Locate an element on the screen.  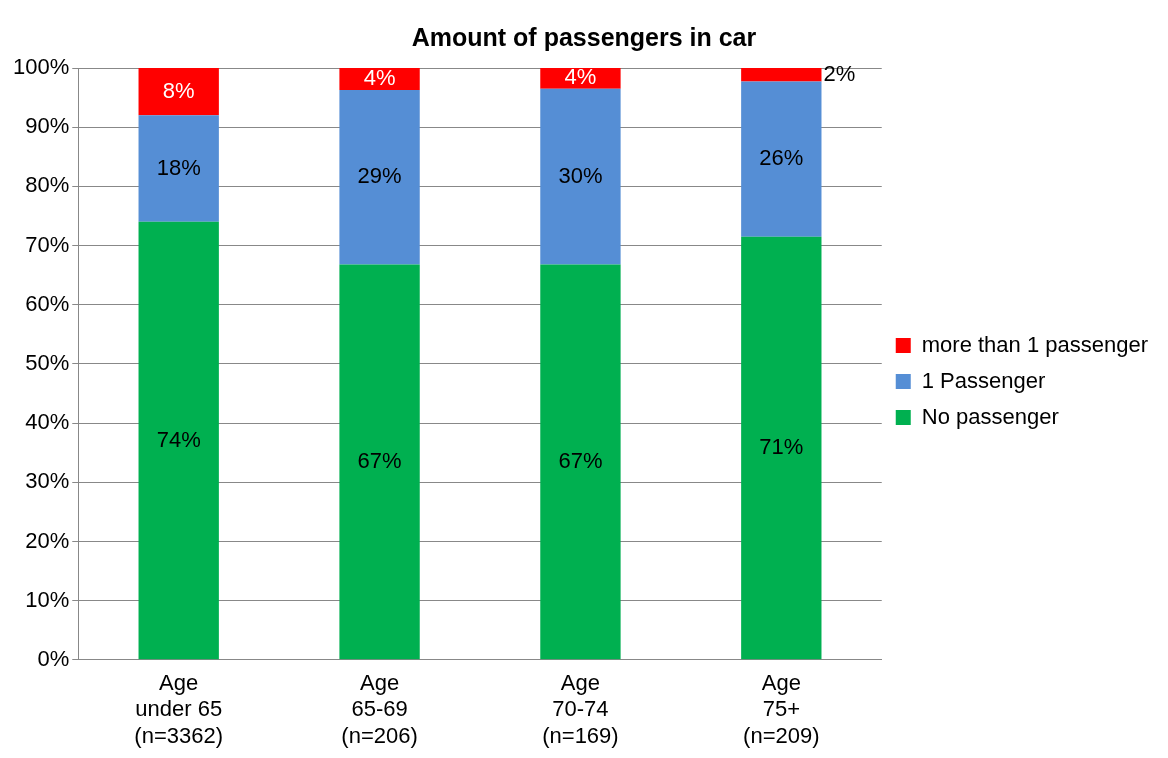
data-label: 8% is located at coordinates (178, 90).